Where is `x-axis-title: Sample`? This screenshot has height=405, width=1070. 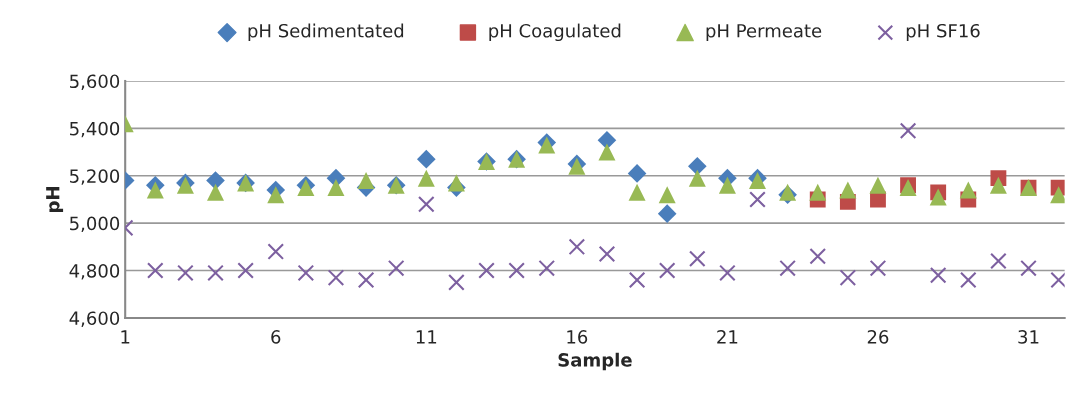 x-axis-title: Sample is located at coordinates (595, 361).